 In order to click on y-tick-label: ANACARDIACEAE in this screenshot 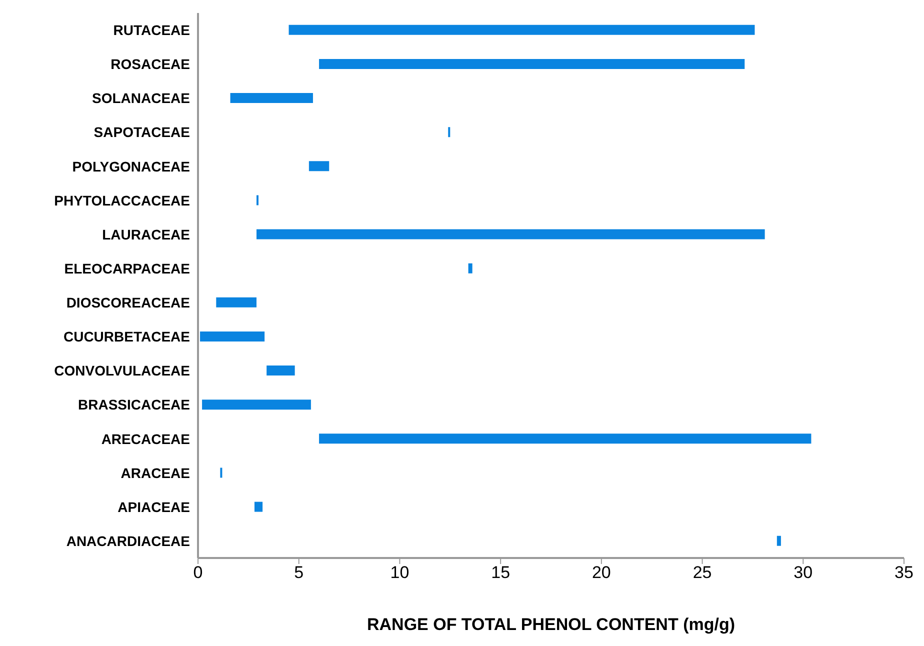, I will do `click(128, 540)`.